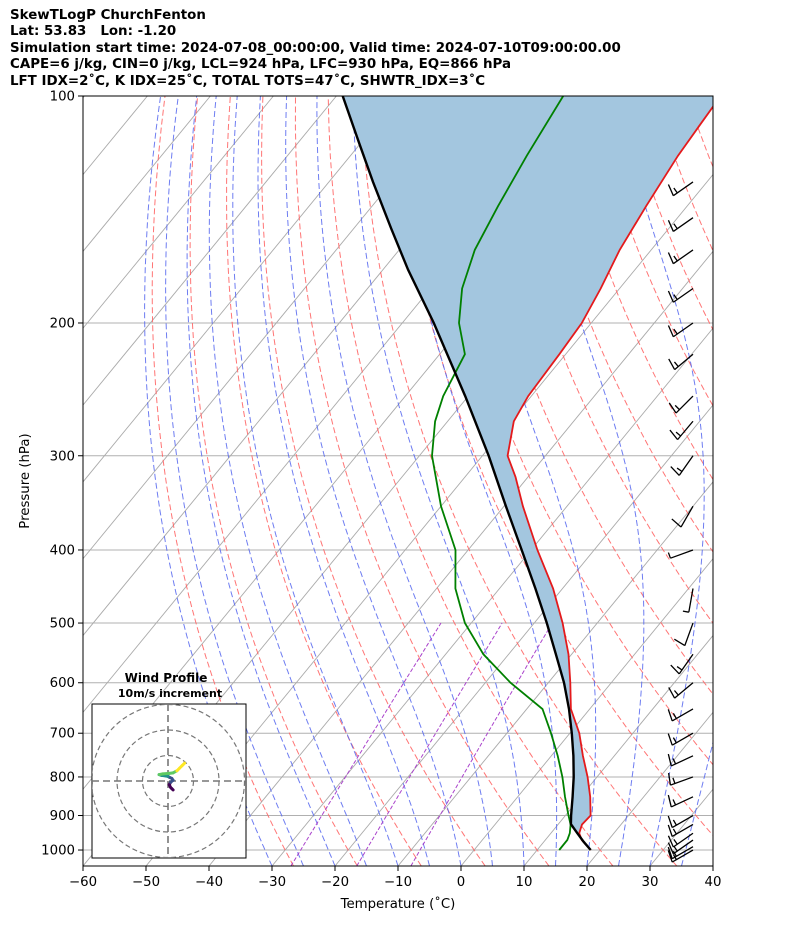  I want to click on x-tick-label: −40, so click(209, 882).